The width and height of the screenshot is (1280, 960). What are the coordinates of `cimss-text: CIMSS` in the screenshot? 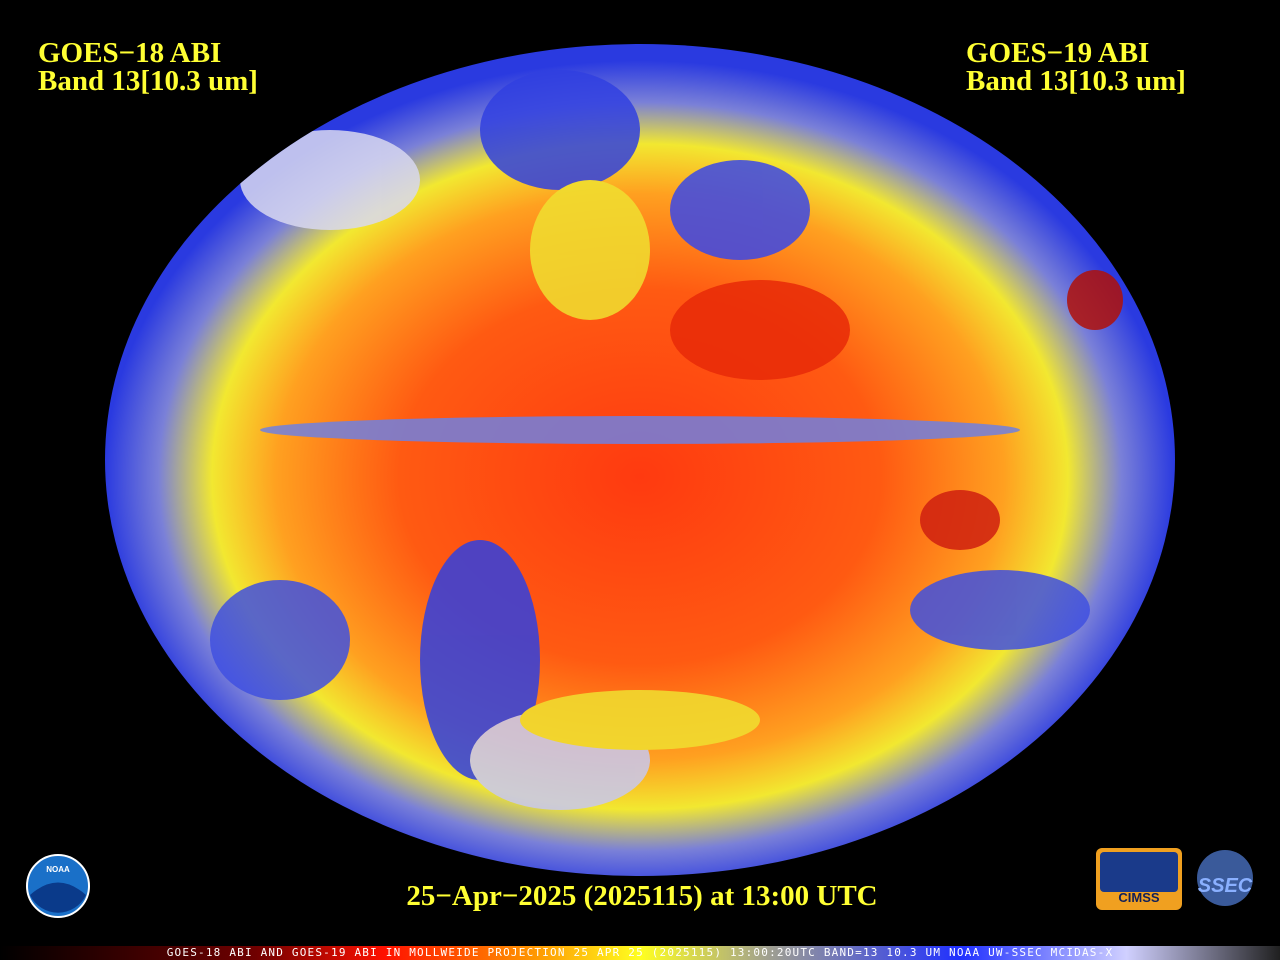 It's located at (1139, 897).